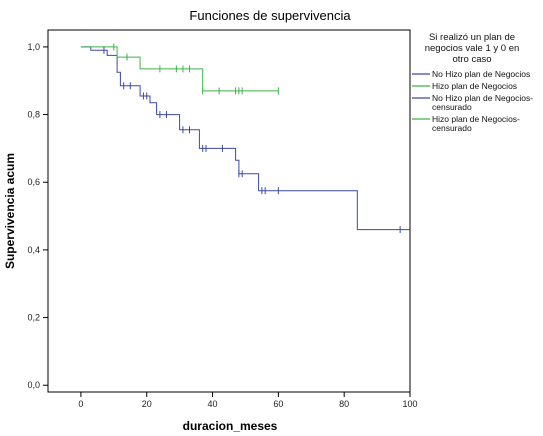 Image resolution: width=543 pixels, height=436 pixels. Describe the element at coordinates (248, 400) in the screenshot. I see `x-axis: 0 20 40 60 80 100` at that location.